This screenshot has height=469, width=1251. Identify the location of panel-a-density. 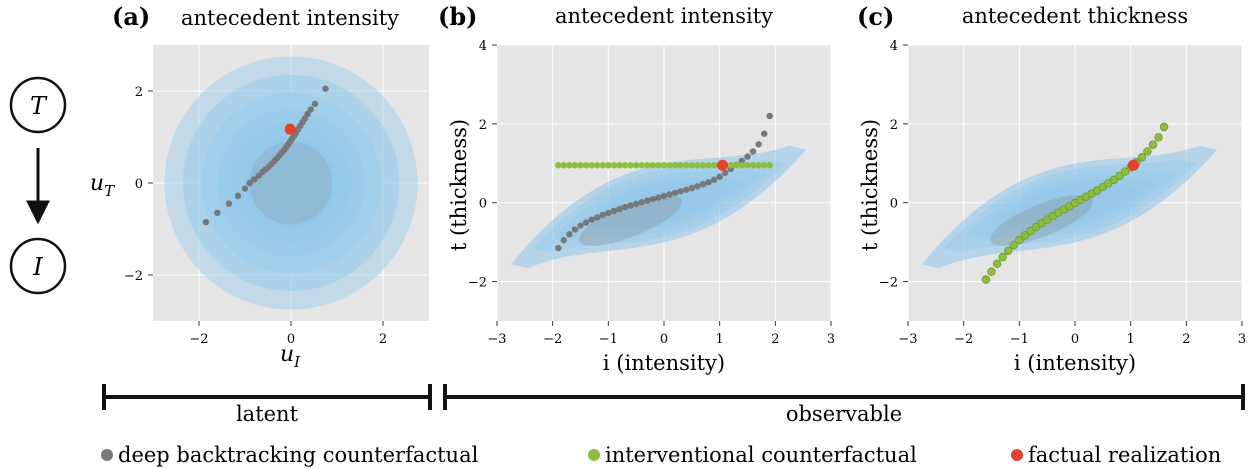
(291, 183).